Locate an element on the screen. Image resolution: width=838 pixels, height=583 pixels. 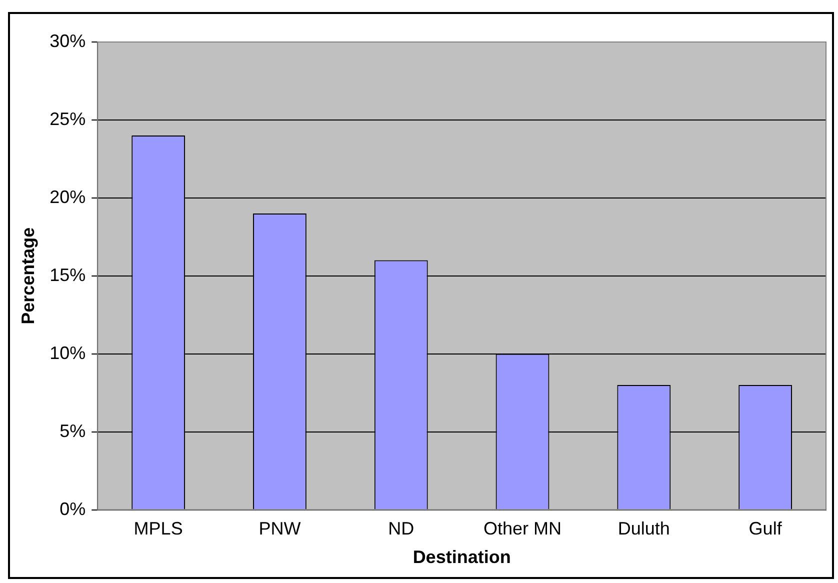
y-tick-label: 10% is located at coordinates (68, 352).